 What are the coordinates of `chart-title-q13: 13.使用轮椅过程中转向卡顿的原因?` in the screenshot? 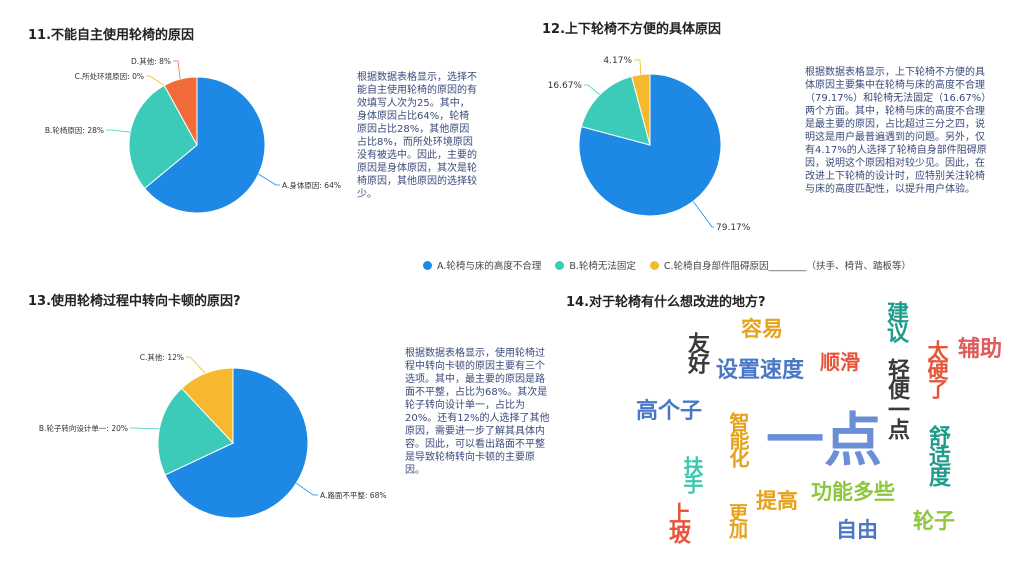 It's located at (134, 301).